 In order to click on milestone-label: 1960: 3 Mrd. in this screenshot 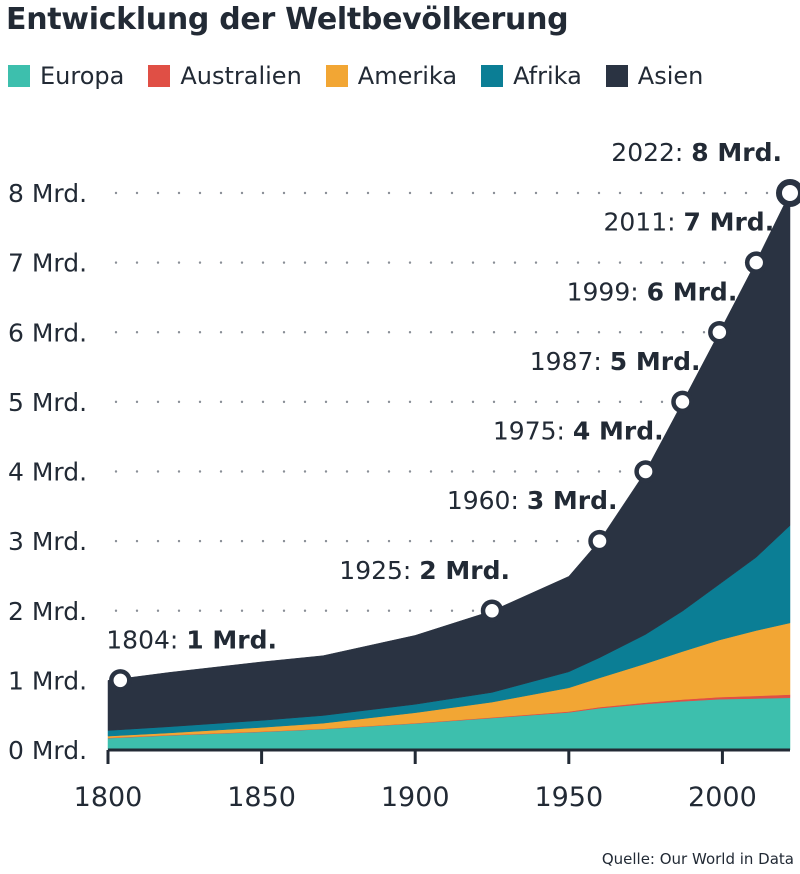, I will do `click(532, 500)`.